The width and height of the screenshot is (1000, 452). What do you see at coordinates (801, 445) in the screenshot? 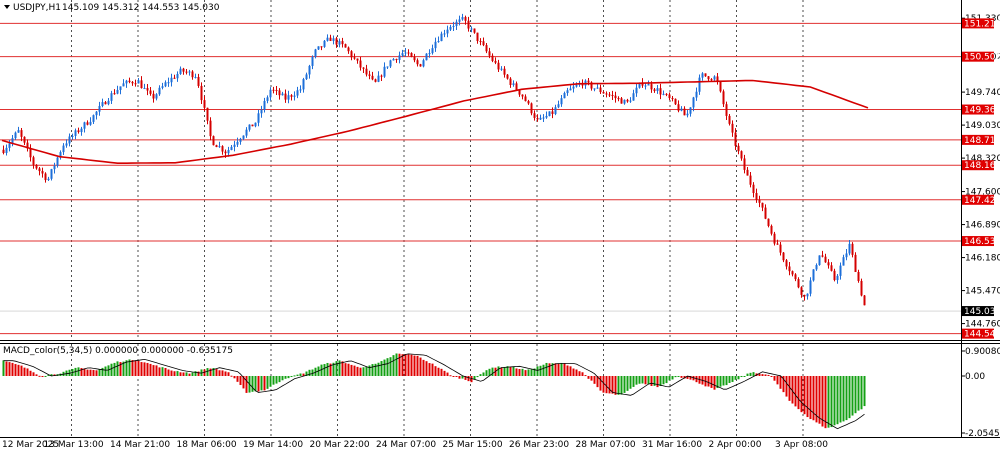
I see `x-tick-label: 3 Apr 08:00` at bounding box center [801, 445].